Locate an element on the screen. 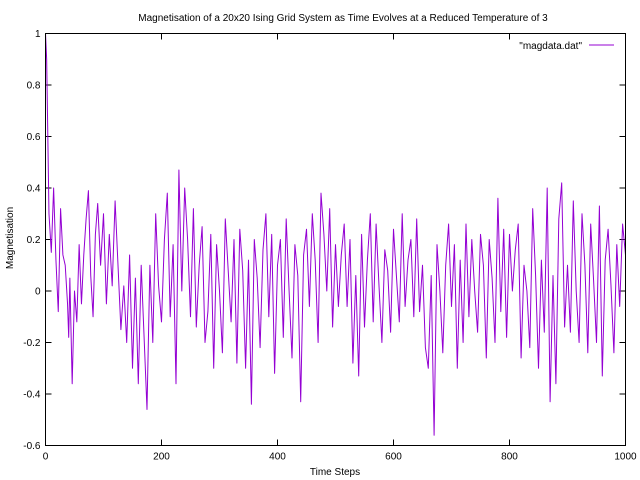 The height and width of the screenshot is (480, 640). y-tick-label: 0.6 is located at coordinates (34, 137).